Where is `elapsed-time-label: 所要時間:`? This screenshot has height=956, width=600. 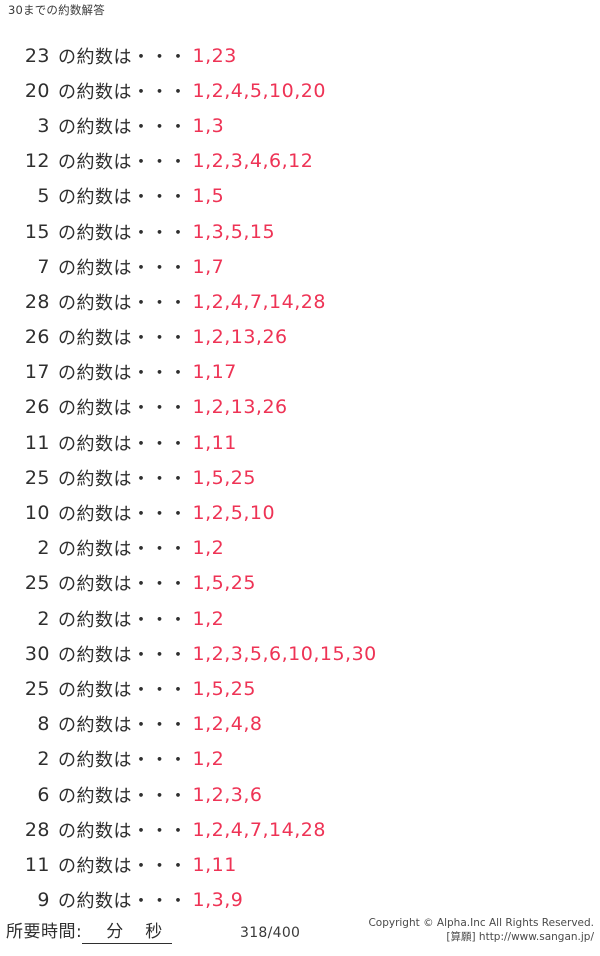 elapsed-time-label: 所要時間: is located at coordinates (44, 932).